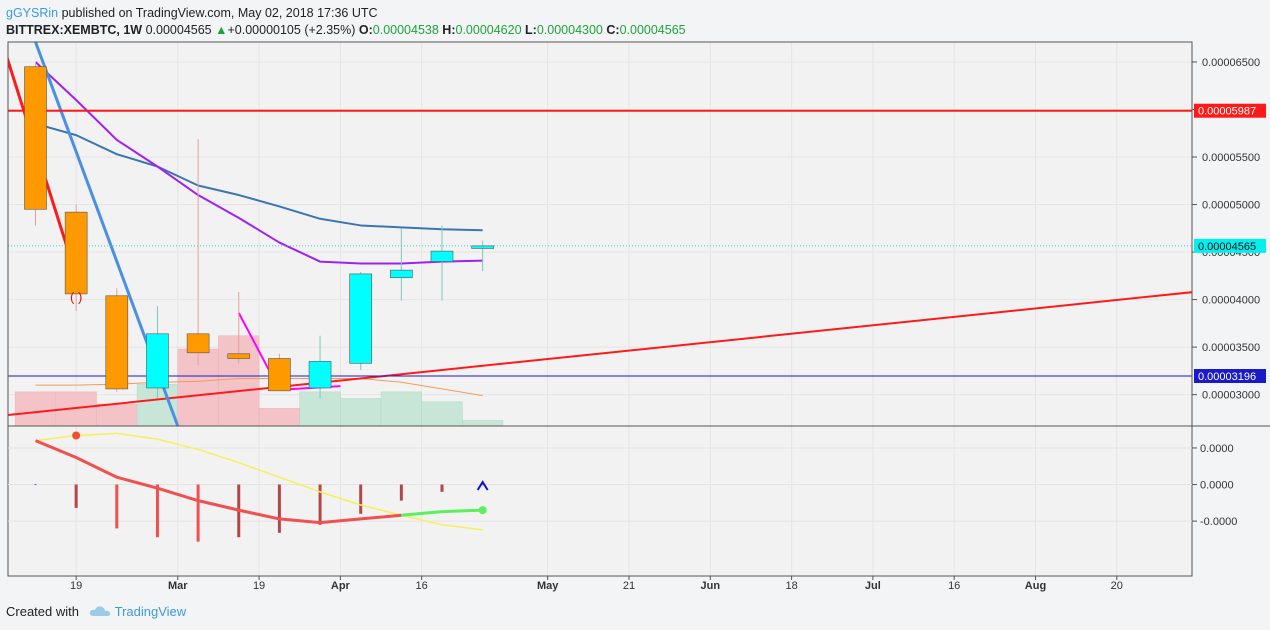  What do you see at coordinates (422, 586) in the screenshot?
I see `time-tick-label-4: 16` at bounding box center [422, 586].